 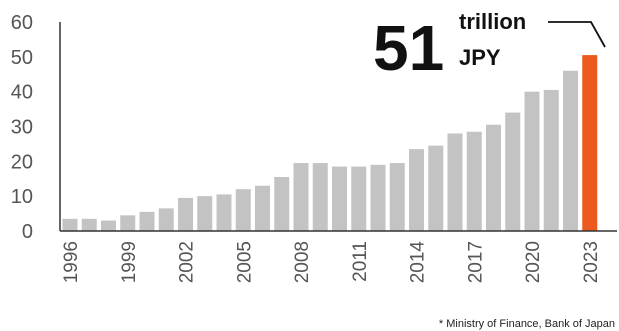 What do you see at coordinates (570, 151) in the screenshot?
I see `bar-2022` at bounding box center [570, 151].